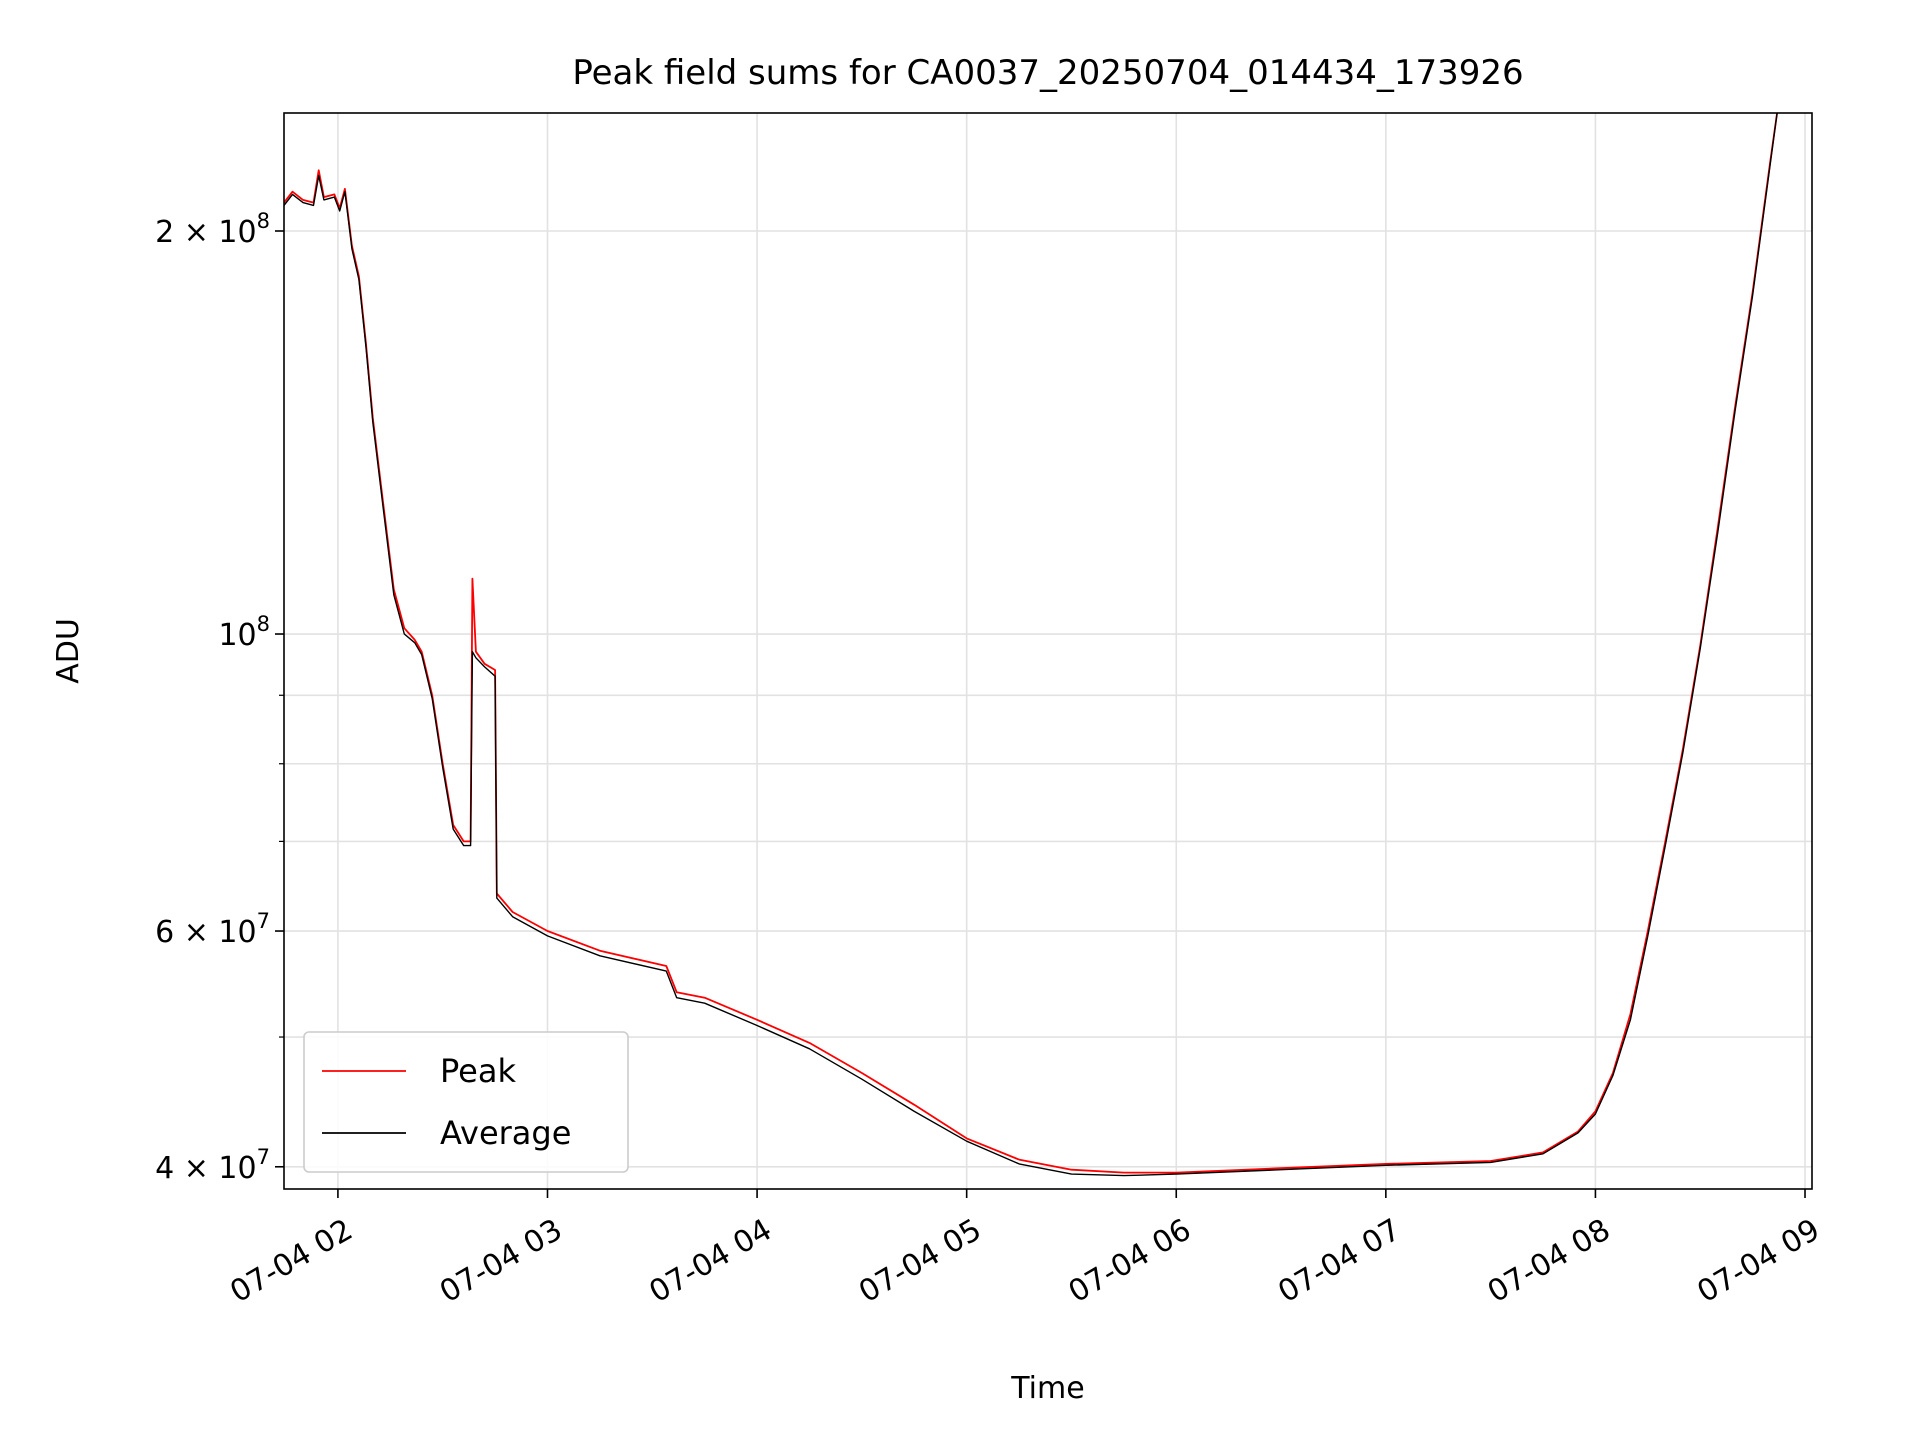  I want to click on y-tick-label: 6 × 107, so click(212, 929).